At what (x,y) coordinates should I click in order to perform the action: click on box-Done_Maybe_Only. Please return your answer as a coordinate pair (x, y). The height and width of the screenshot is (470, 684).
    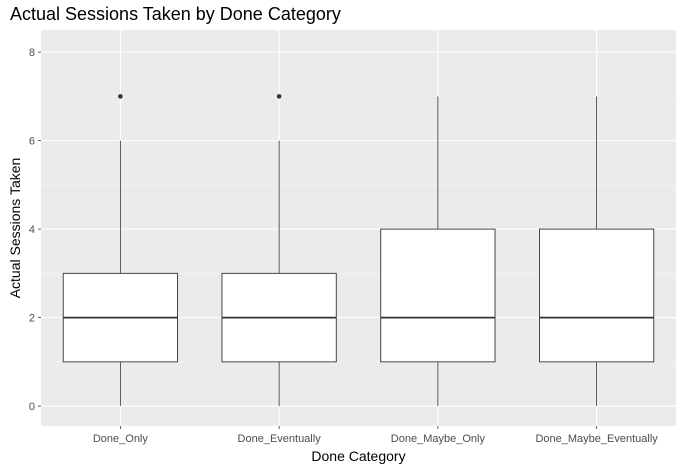
    Looking at the image, I should click on (438, 251).